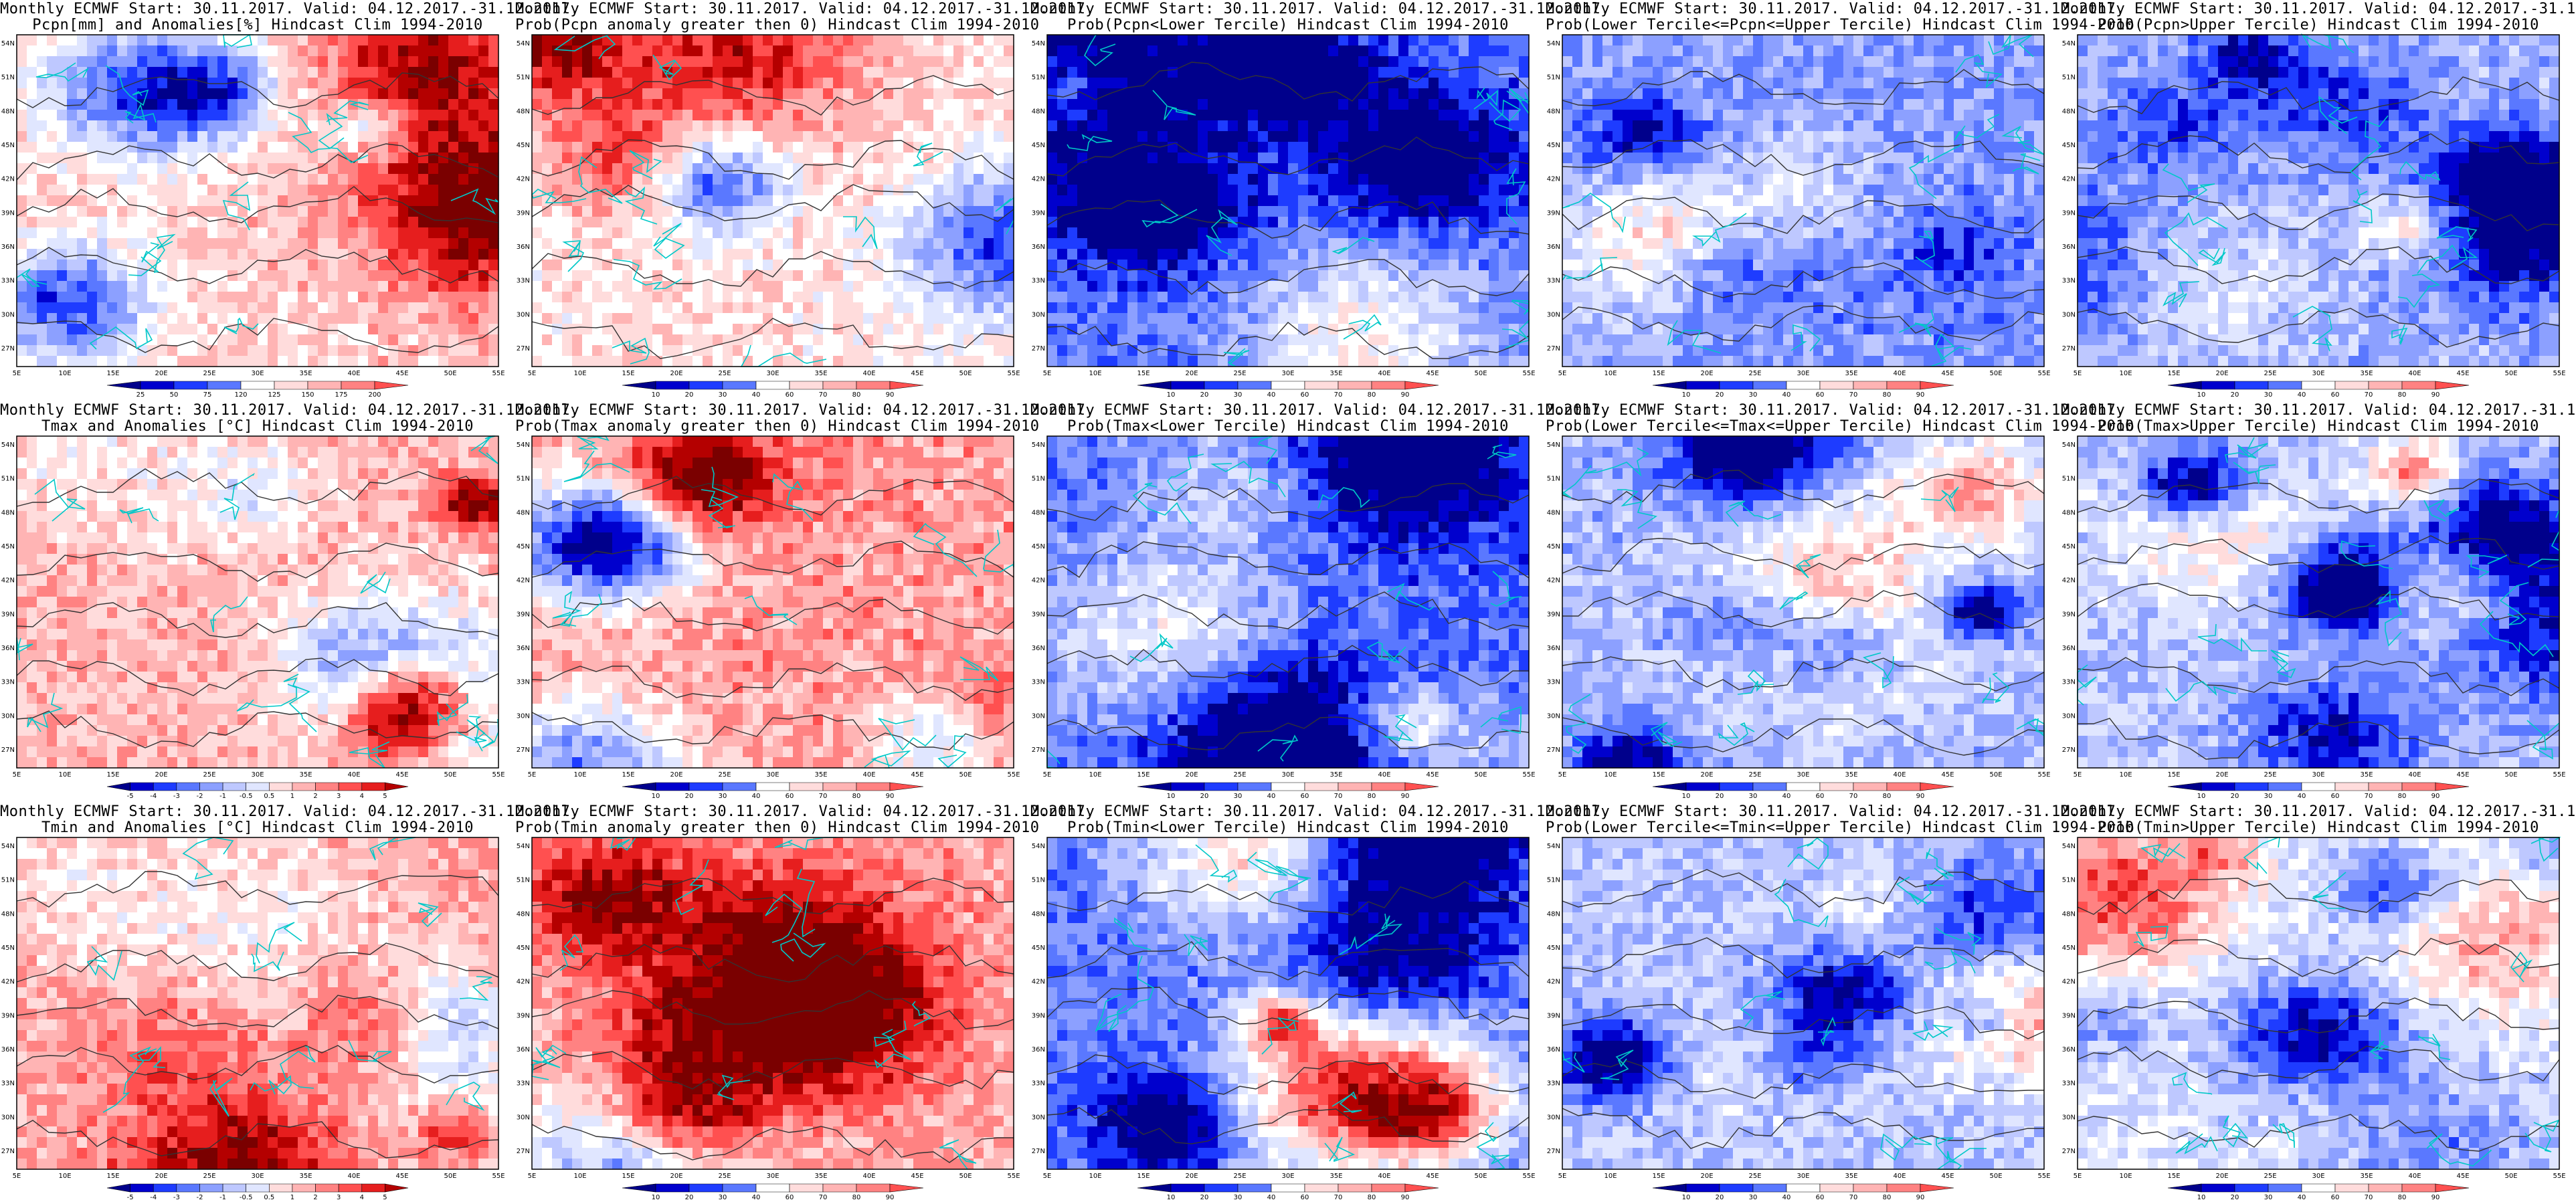  What do you see at coordinates (339, 796) in the screenshot?
I see `colorbar-label: 3` at bounding box center [339, 796].